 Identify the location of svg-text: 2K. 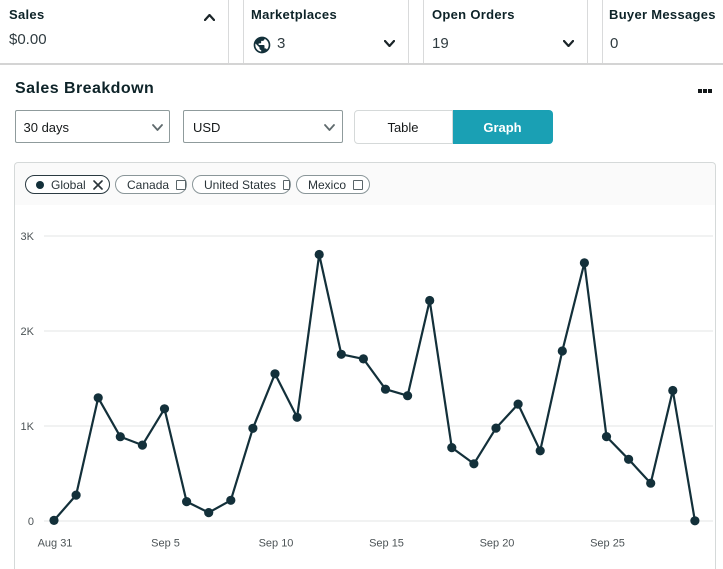
(28, 332).